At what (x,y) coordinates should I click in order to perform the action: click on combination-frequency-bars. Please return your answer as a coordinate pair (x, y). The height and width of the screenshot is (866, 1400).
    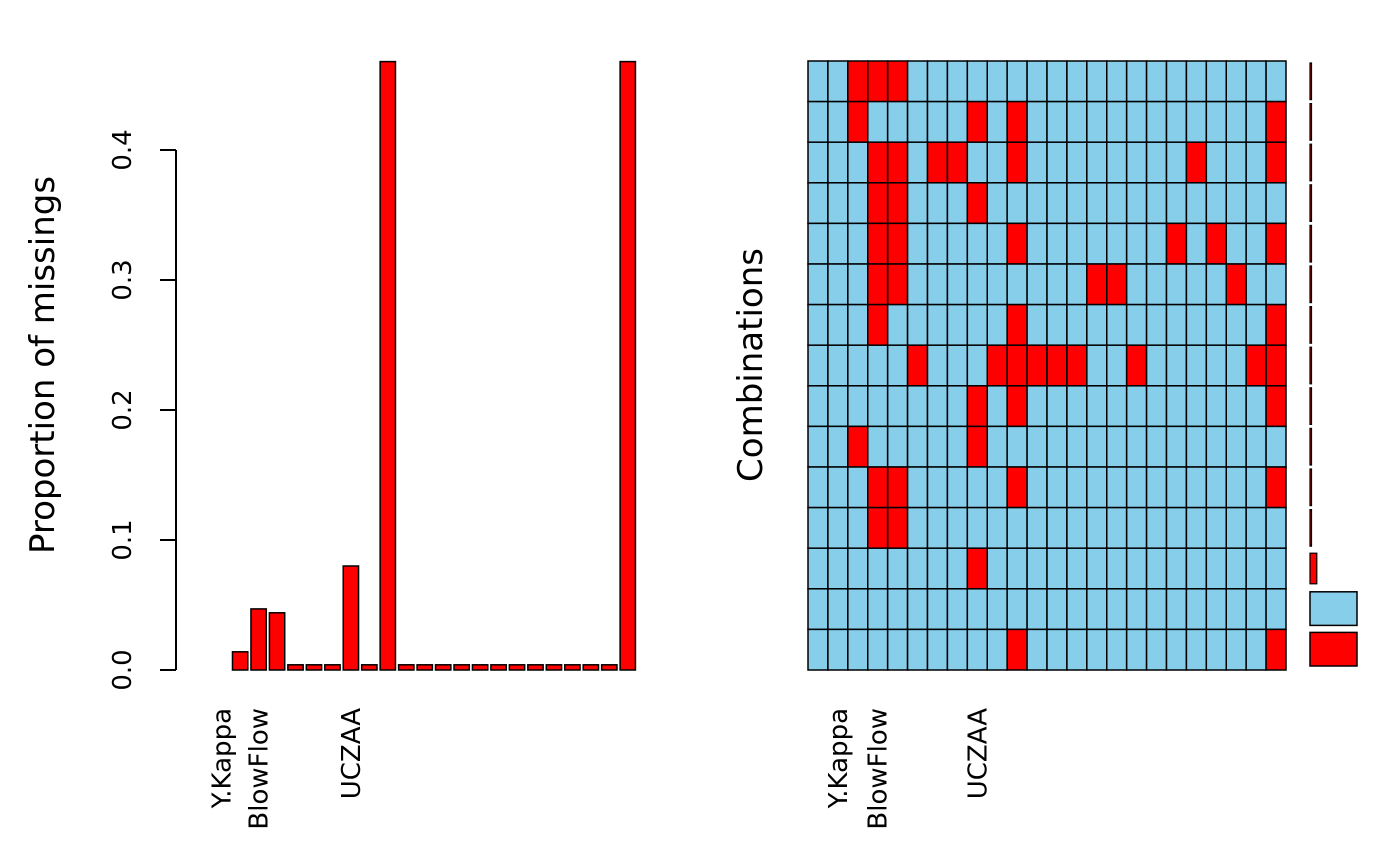
    Looking at the image, I should click on (1313, 323).